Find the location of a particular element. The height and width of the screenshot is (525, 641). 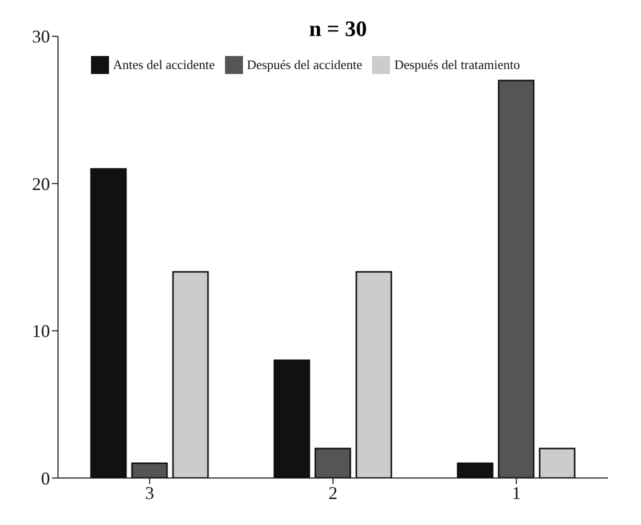

y-tick-label: 20 is located at coordinates (41, 184).